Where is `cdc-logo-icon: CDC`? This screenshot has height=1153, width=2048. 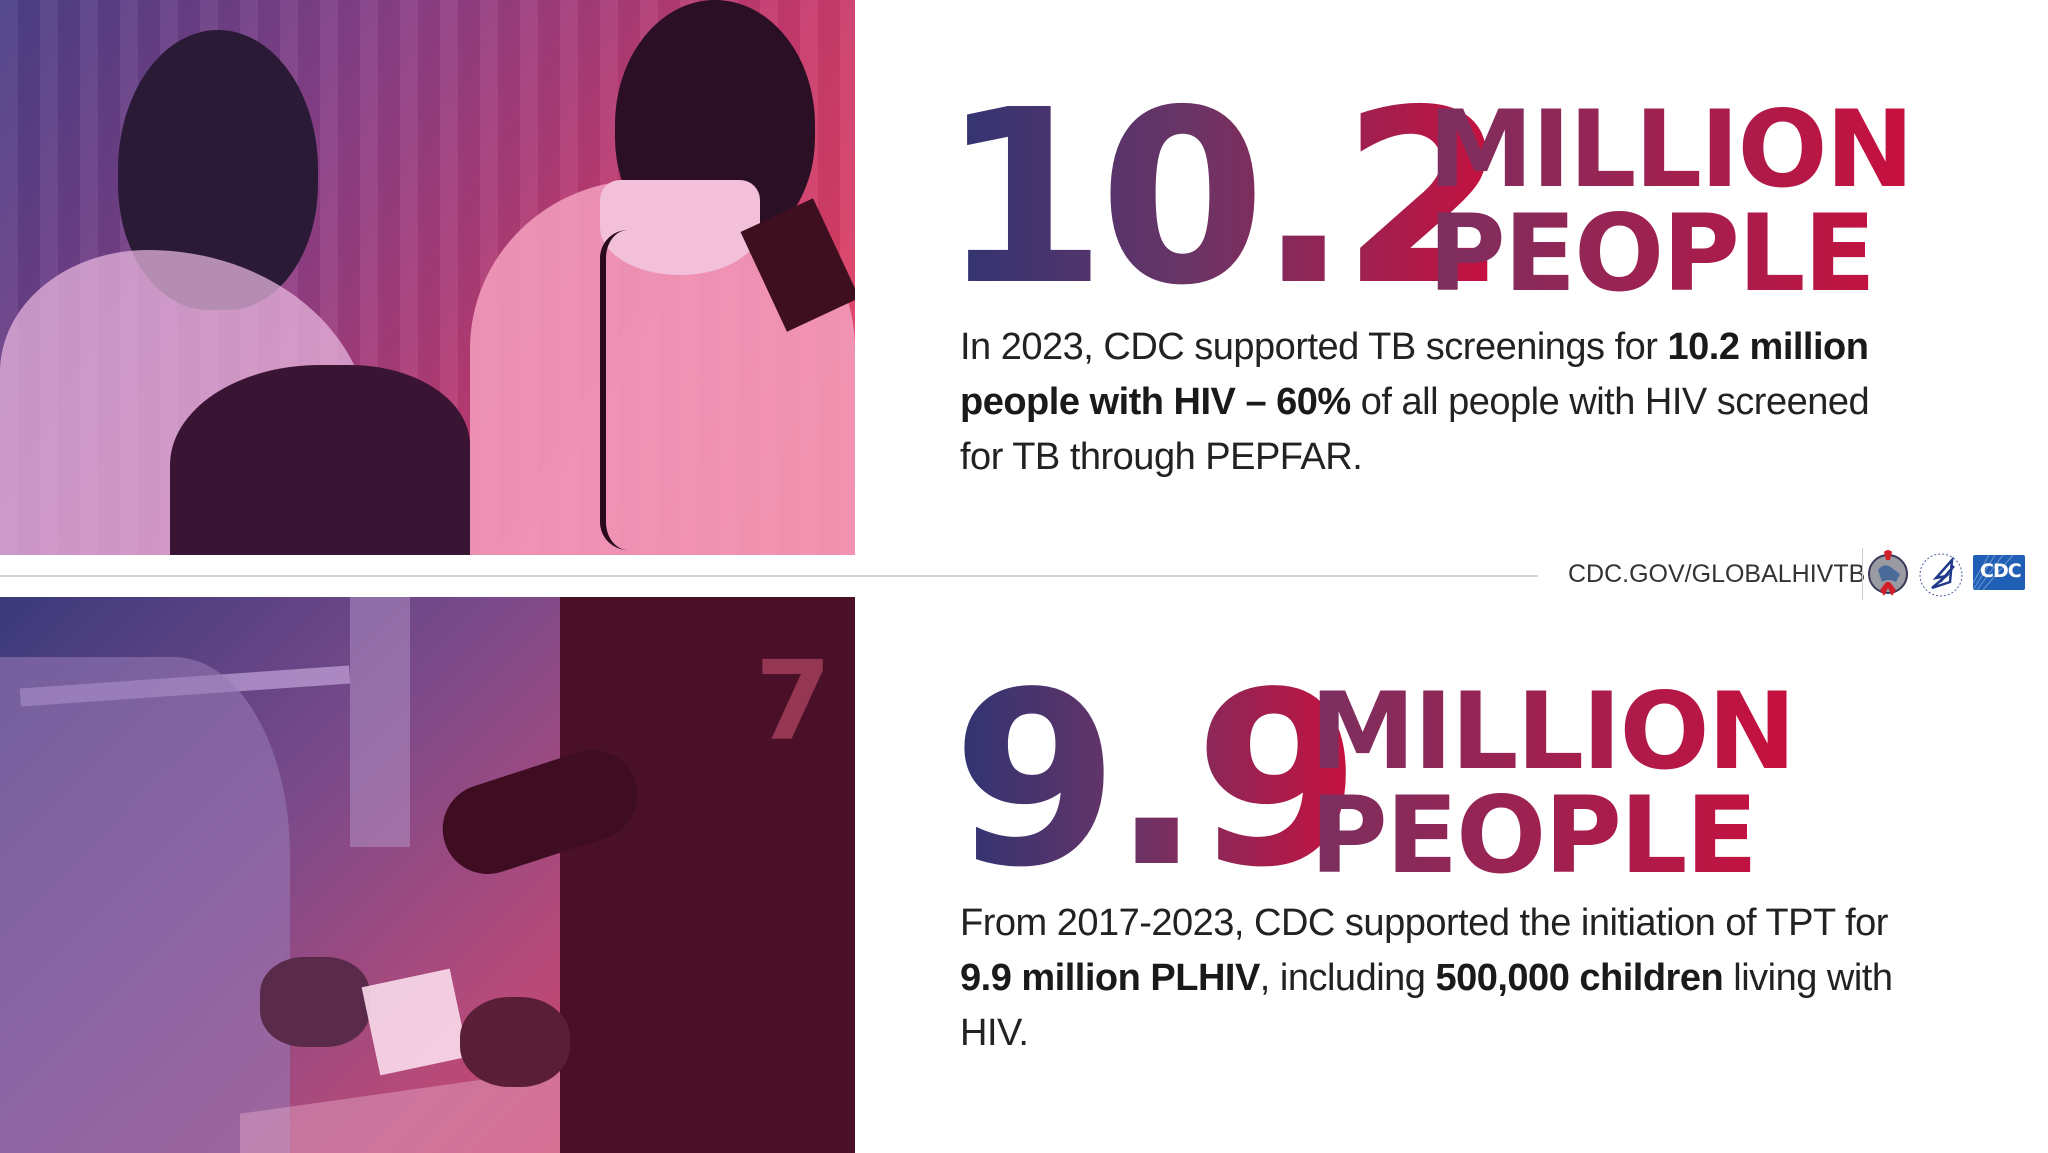 cdc-logo-icon: CDC is located at coordinates (1999, 572).